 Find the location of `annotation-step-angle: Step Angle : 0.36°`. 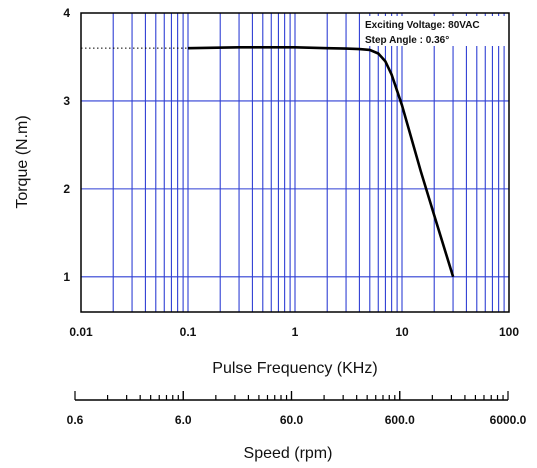

annotation-step-angle: Step Angle : 0.36° is located at coordinates (407, 40).